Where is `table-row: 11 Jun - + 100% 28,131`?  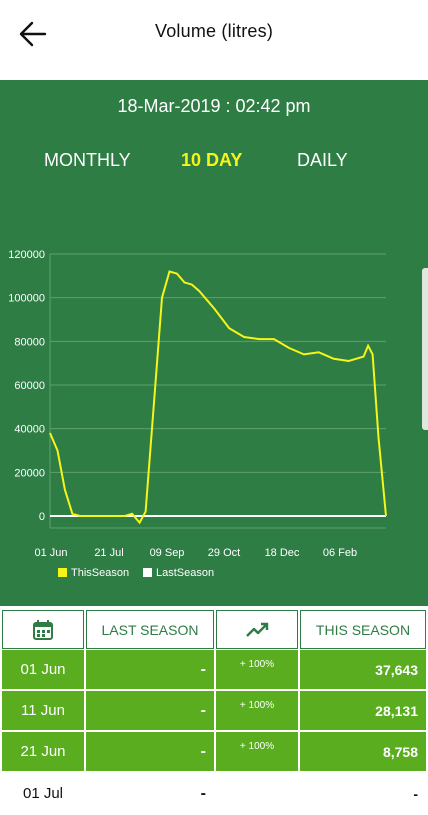
table-row: 11 Jun - + 100% 28,131 is located at coordinates (214, 711).